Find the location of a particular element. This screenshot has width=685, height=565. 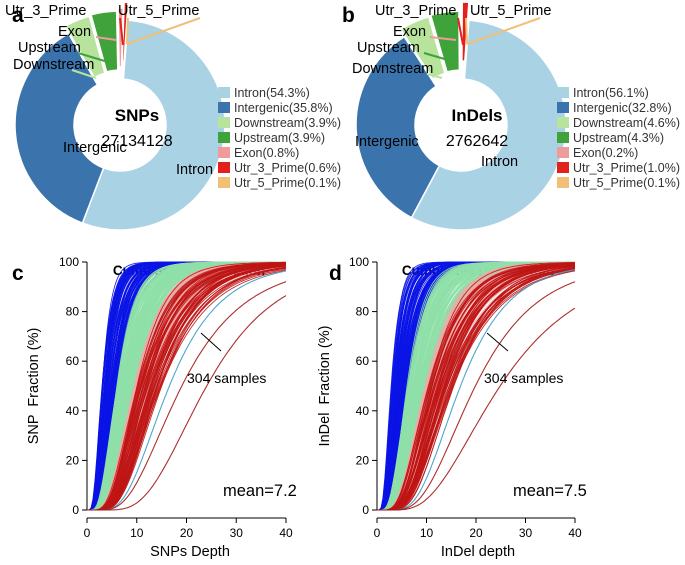

slice-label-utr-3-prime: Utr_3_Prime is located at coordinates (415, 11).